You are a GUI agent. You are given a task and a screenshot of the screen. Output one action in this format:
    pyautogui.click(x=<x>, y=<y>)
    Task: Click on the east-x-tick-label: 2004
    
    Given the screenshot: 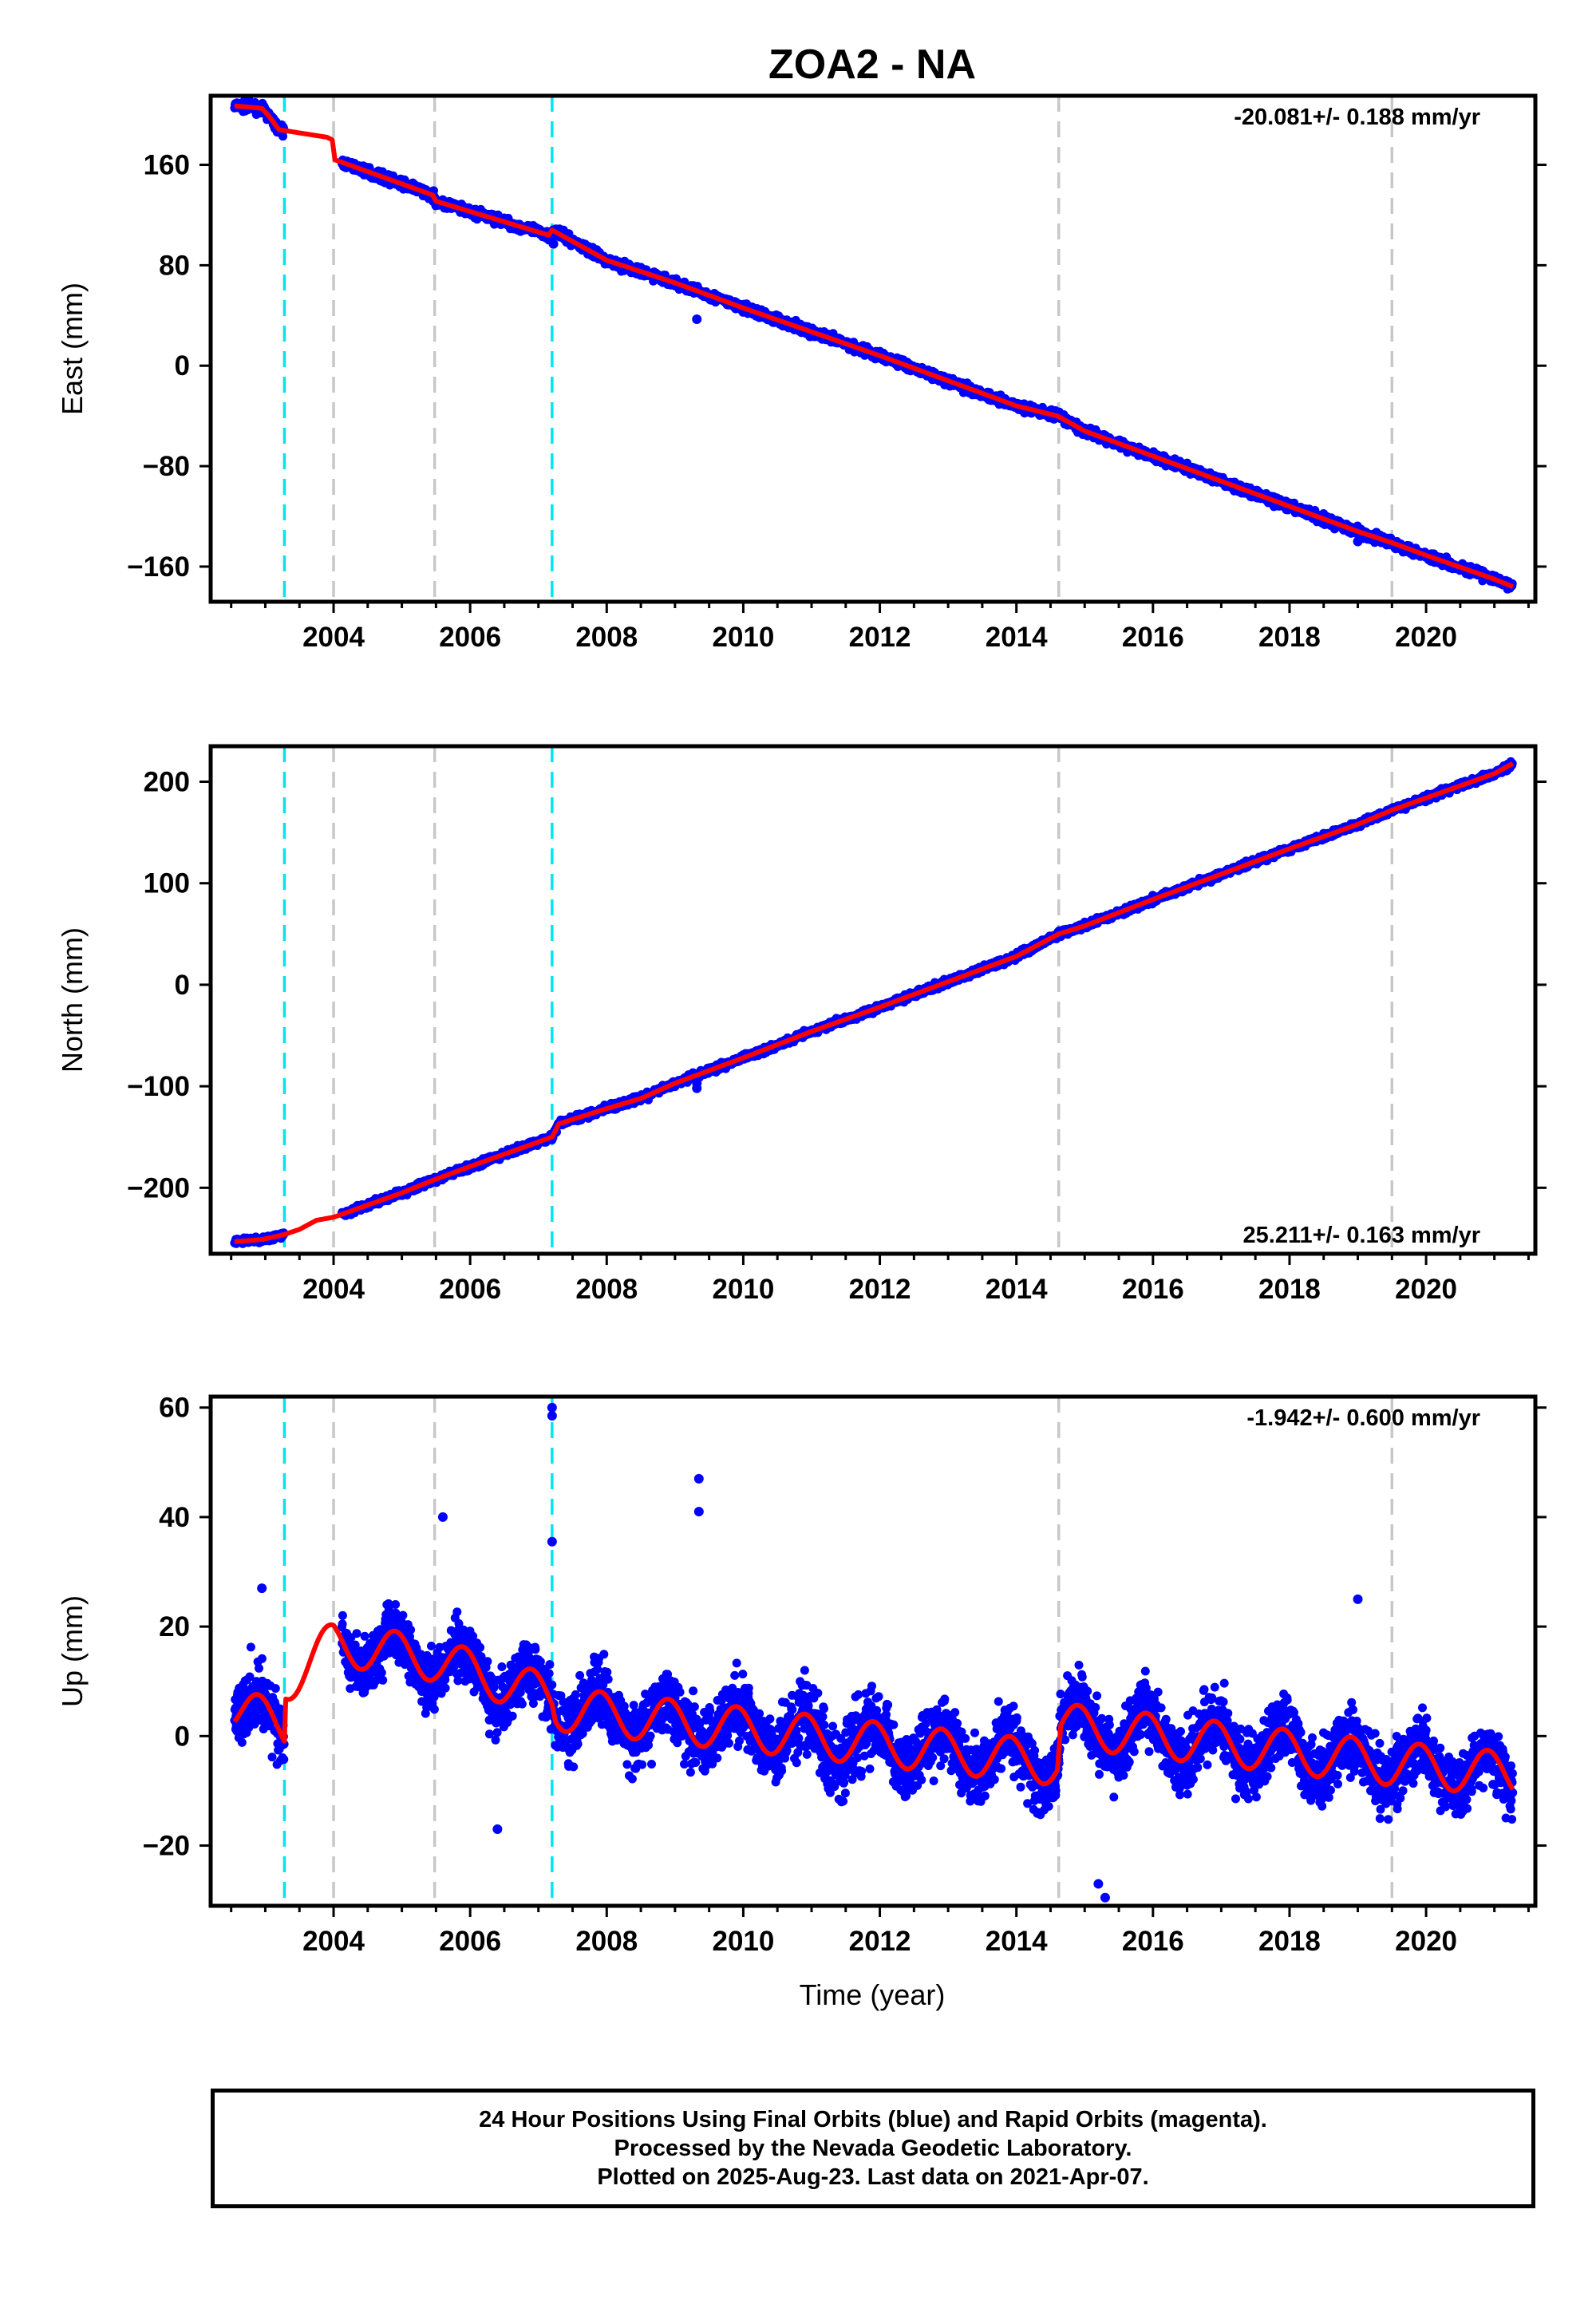 What is the action you would take?
    pyautogui.click(x=333, y=637)
    